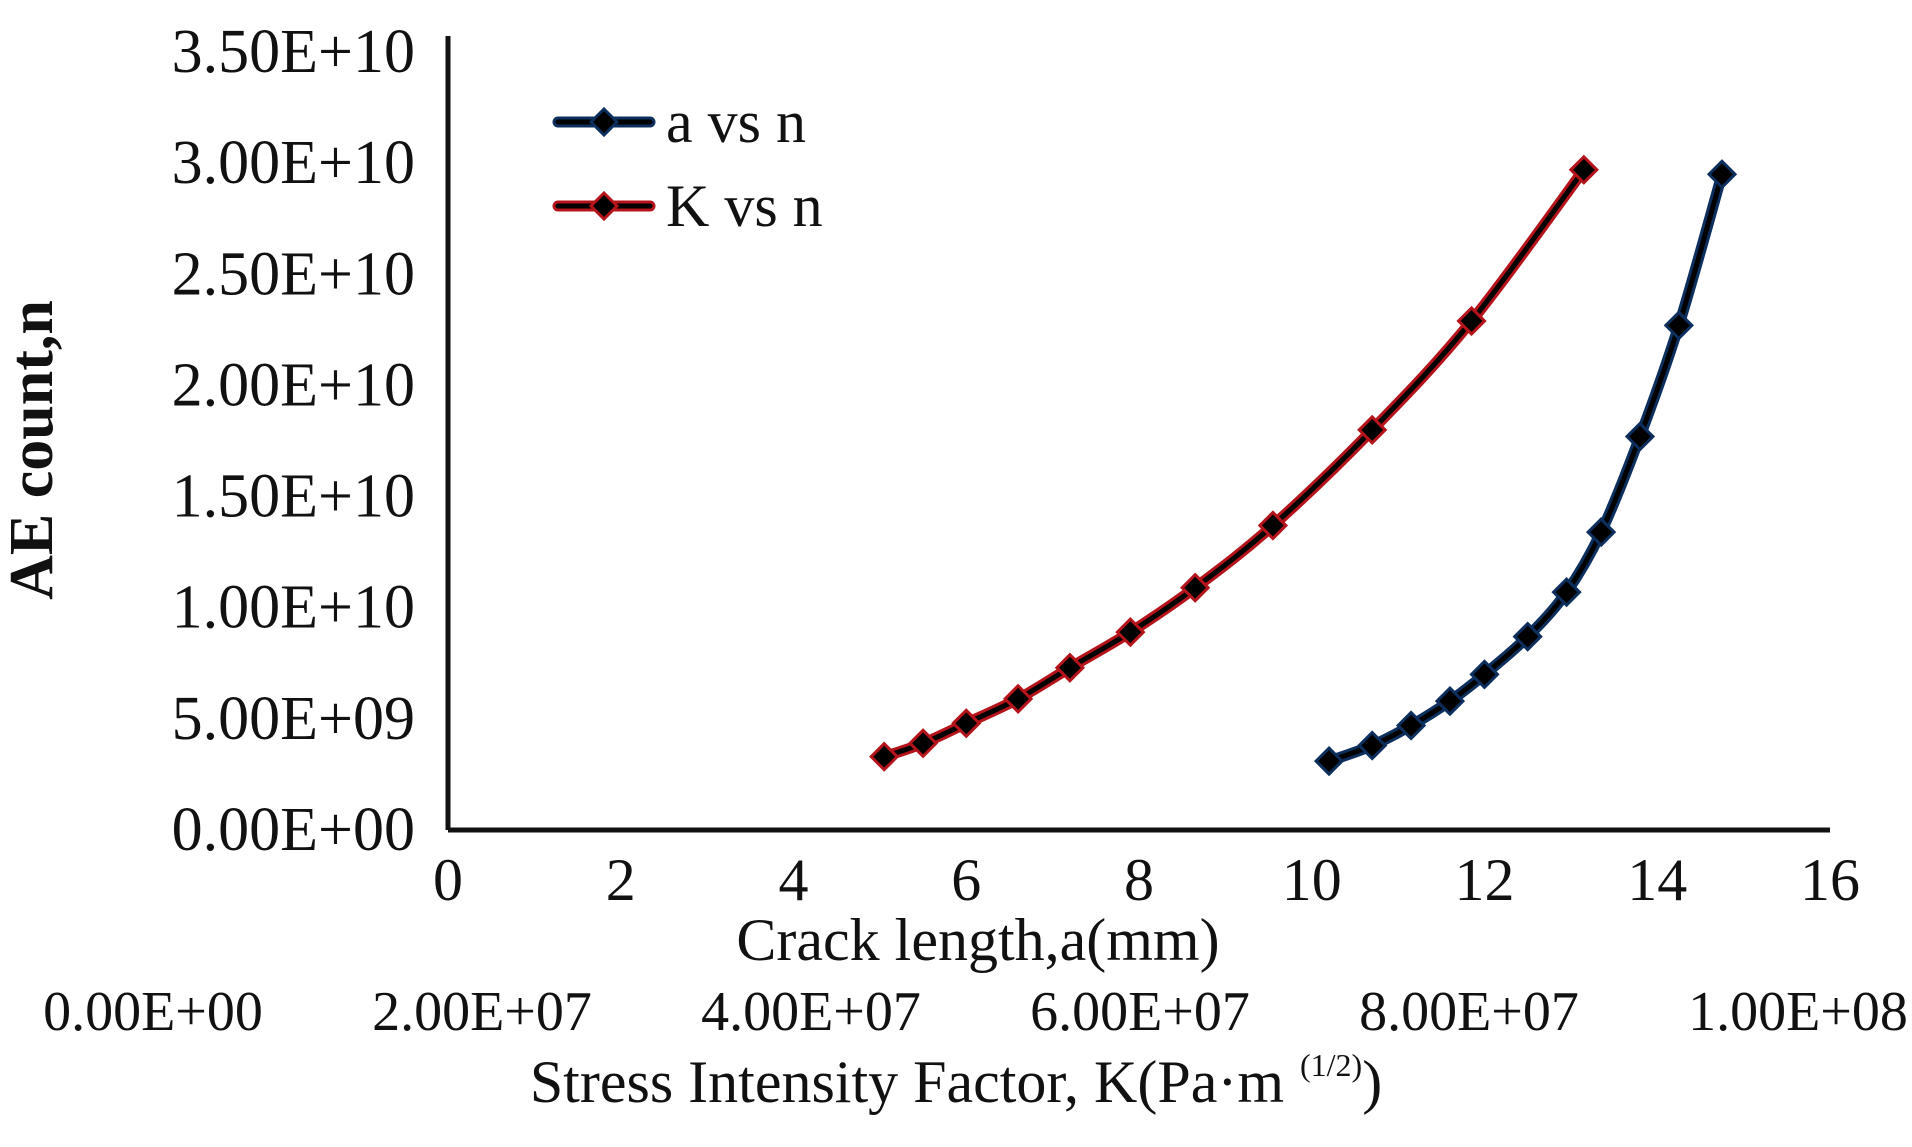 This screenshot has width=1912, height=1147. I want to click on y-tick-label: 1.00E+10, so click(293, 608).